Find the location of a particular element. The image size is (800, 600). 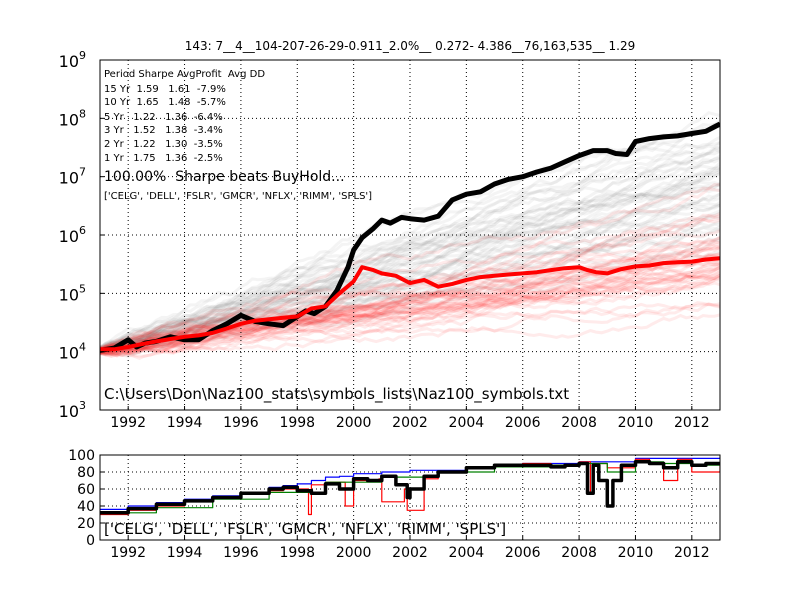

y-tick-label: 20 is located at coordinates (86, 524).